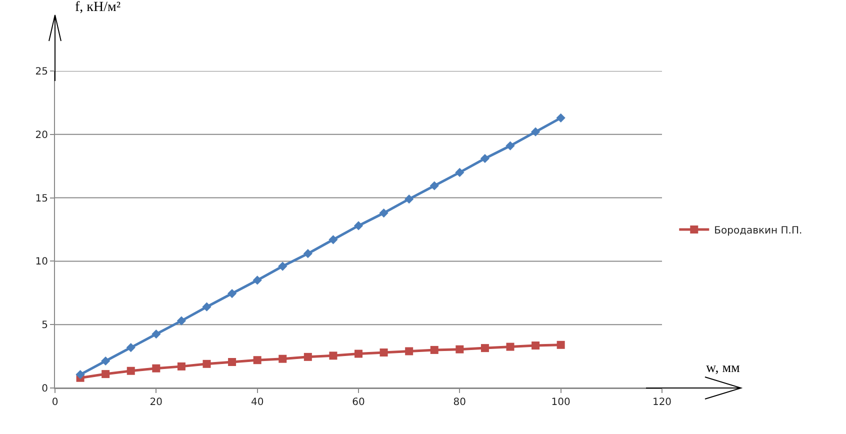 The image size is (846, 434). What do you see at coordinates (257, 402) in the screenshot?
I see `x-tick-label: 40` at bounding box center [257, 402].